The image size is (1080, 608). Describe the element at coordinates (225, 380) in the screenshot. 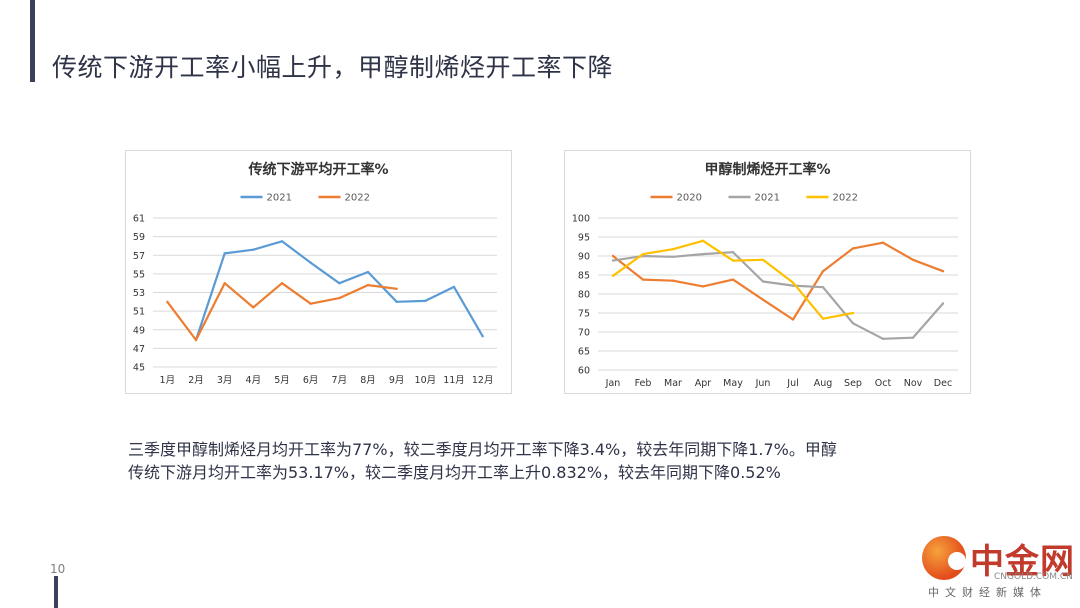

I see `chart1-x-tick: 3月` at that location.